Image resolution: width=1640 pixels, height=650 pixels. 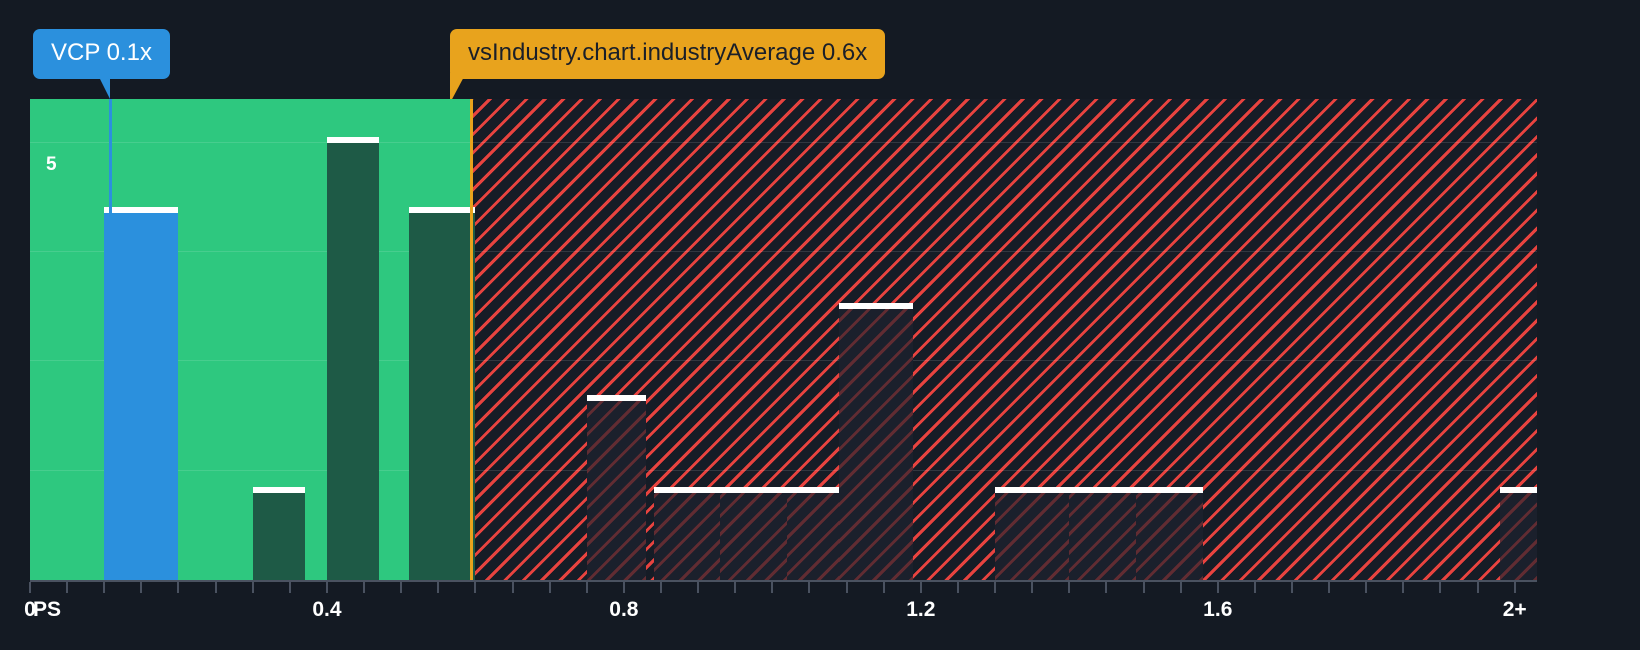 I want to click on industry-average-marker-line, so click(x=471, y=339).